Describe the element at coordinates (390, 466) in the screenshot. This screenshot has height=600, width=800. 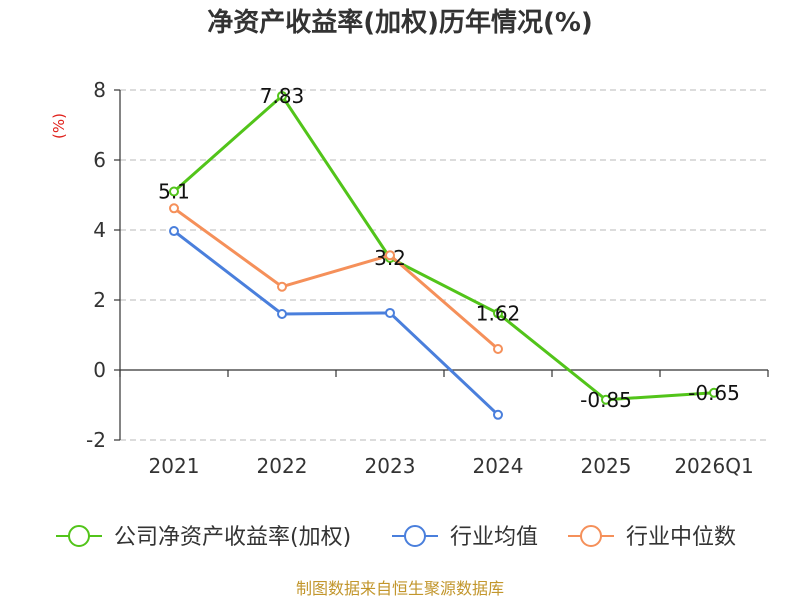
I see `x-tick-label: 2023` at that location.